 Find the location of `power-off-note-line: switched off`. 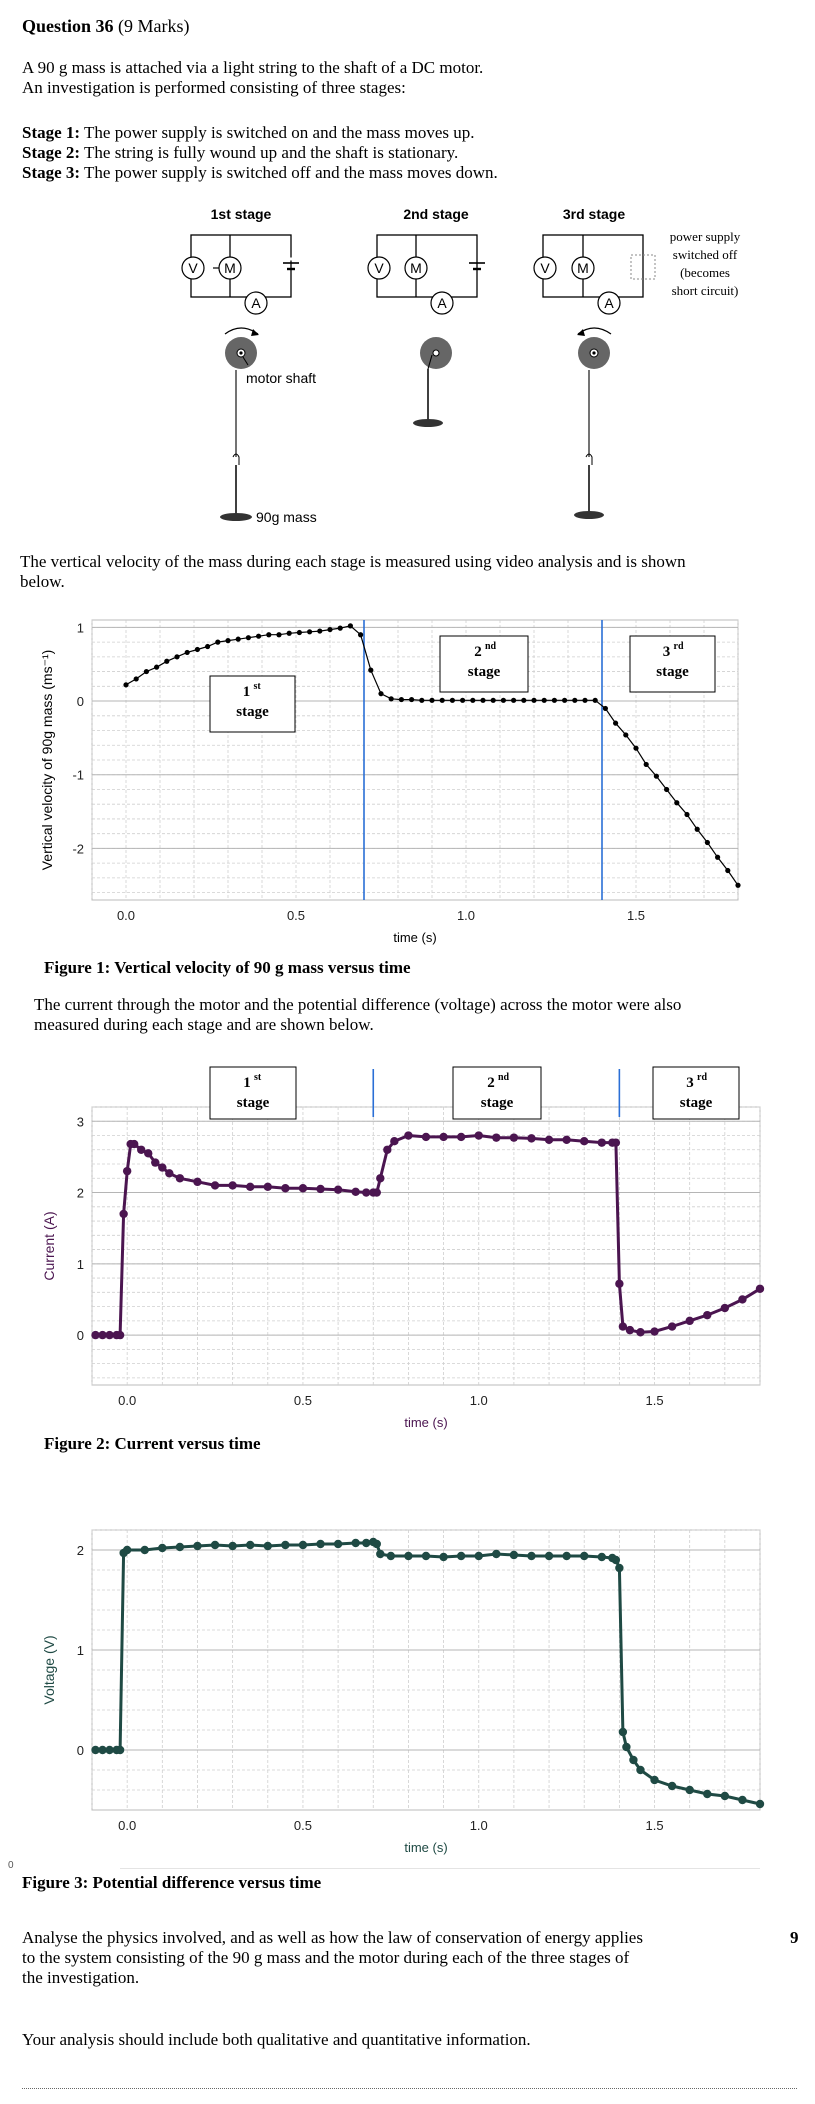

power-off-note-line: switched off is located at coordinates (705, 254).